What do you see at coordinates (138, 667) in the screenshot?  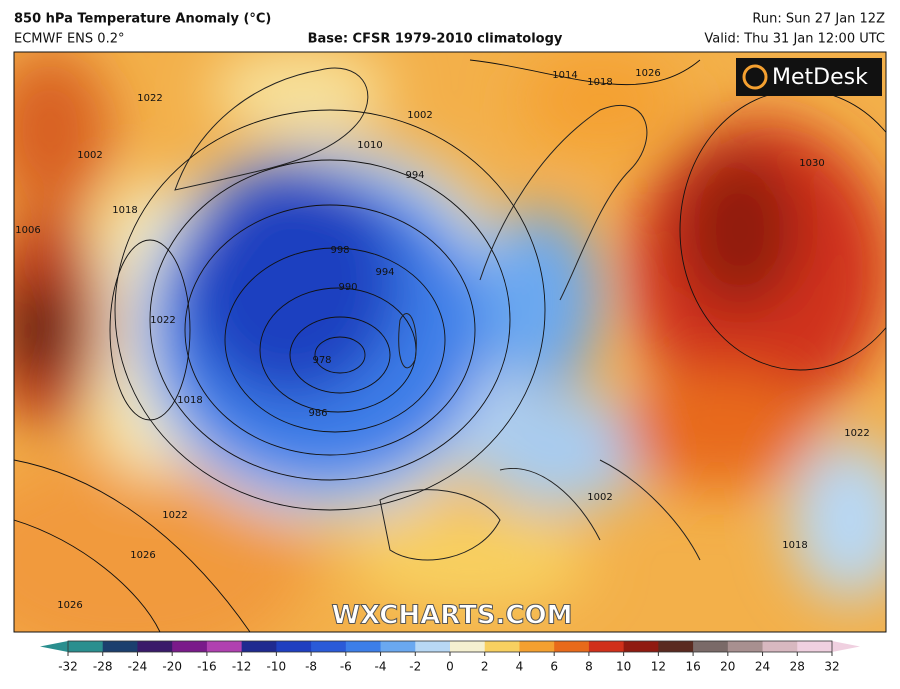 I see `colorbar-tick-label: -24` at bounding box center [138, 667].